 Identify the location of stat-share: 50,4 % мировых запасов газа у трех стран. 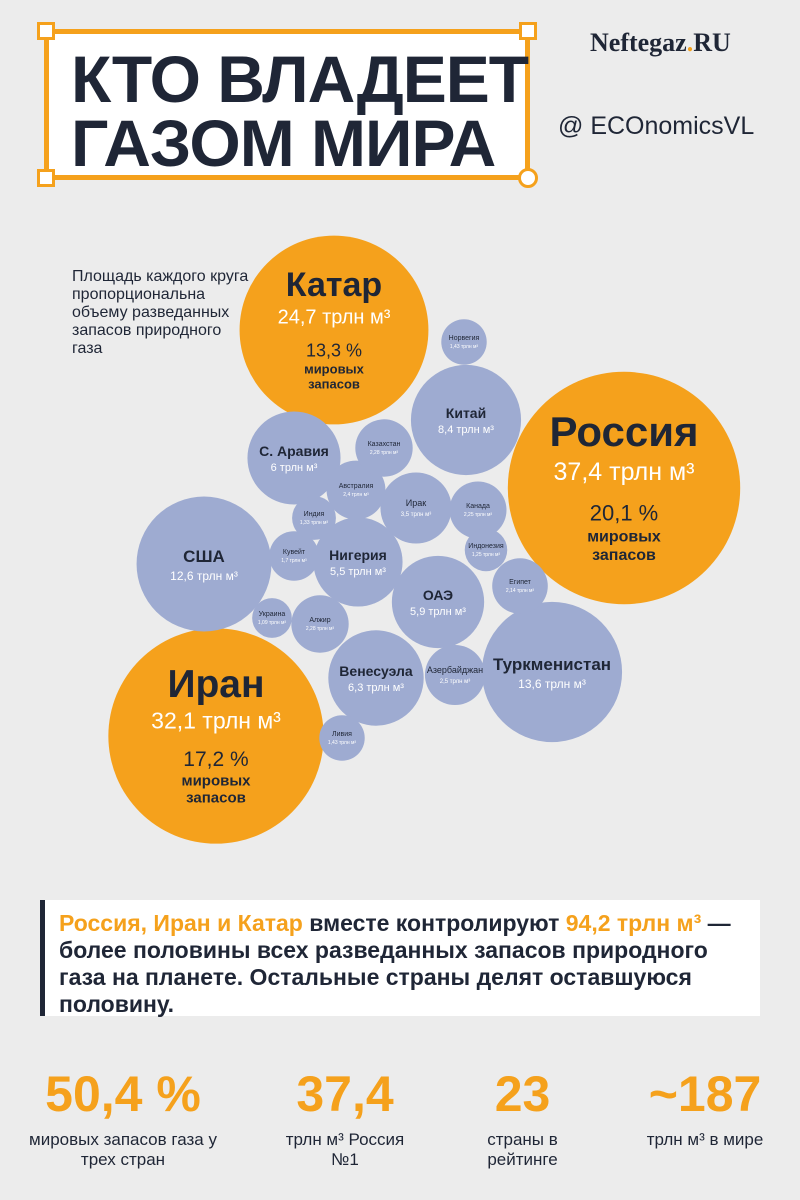
(123, 1117).